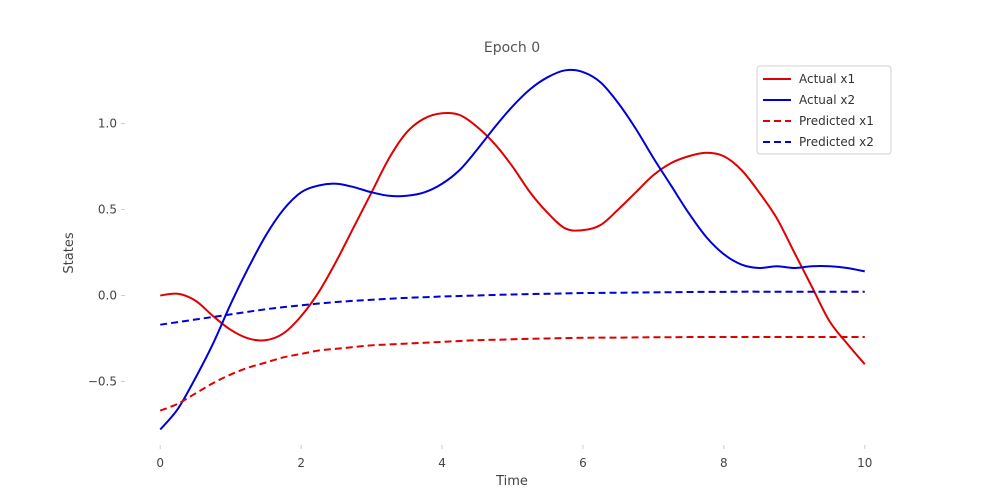  Describe the element at coordinates (836, 121) in the screenshot. I see `legend-label-predicted-x1: Predicted x1` at that location.